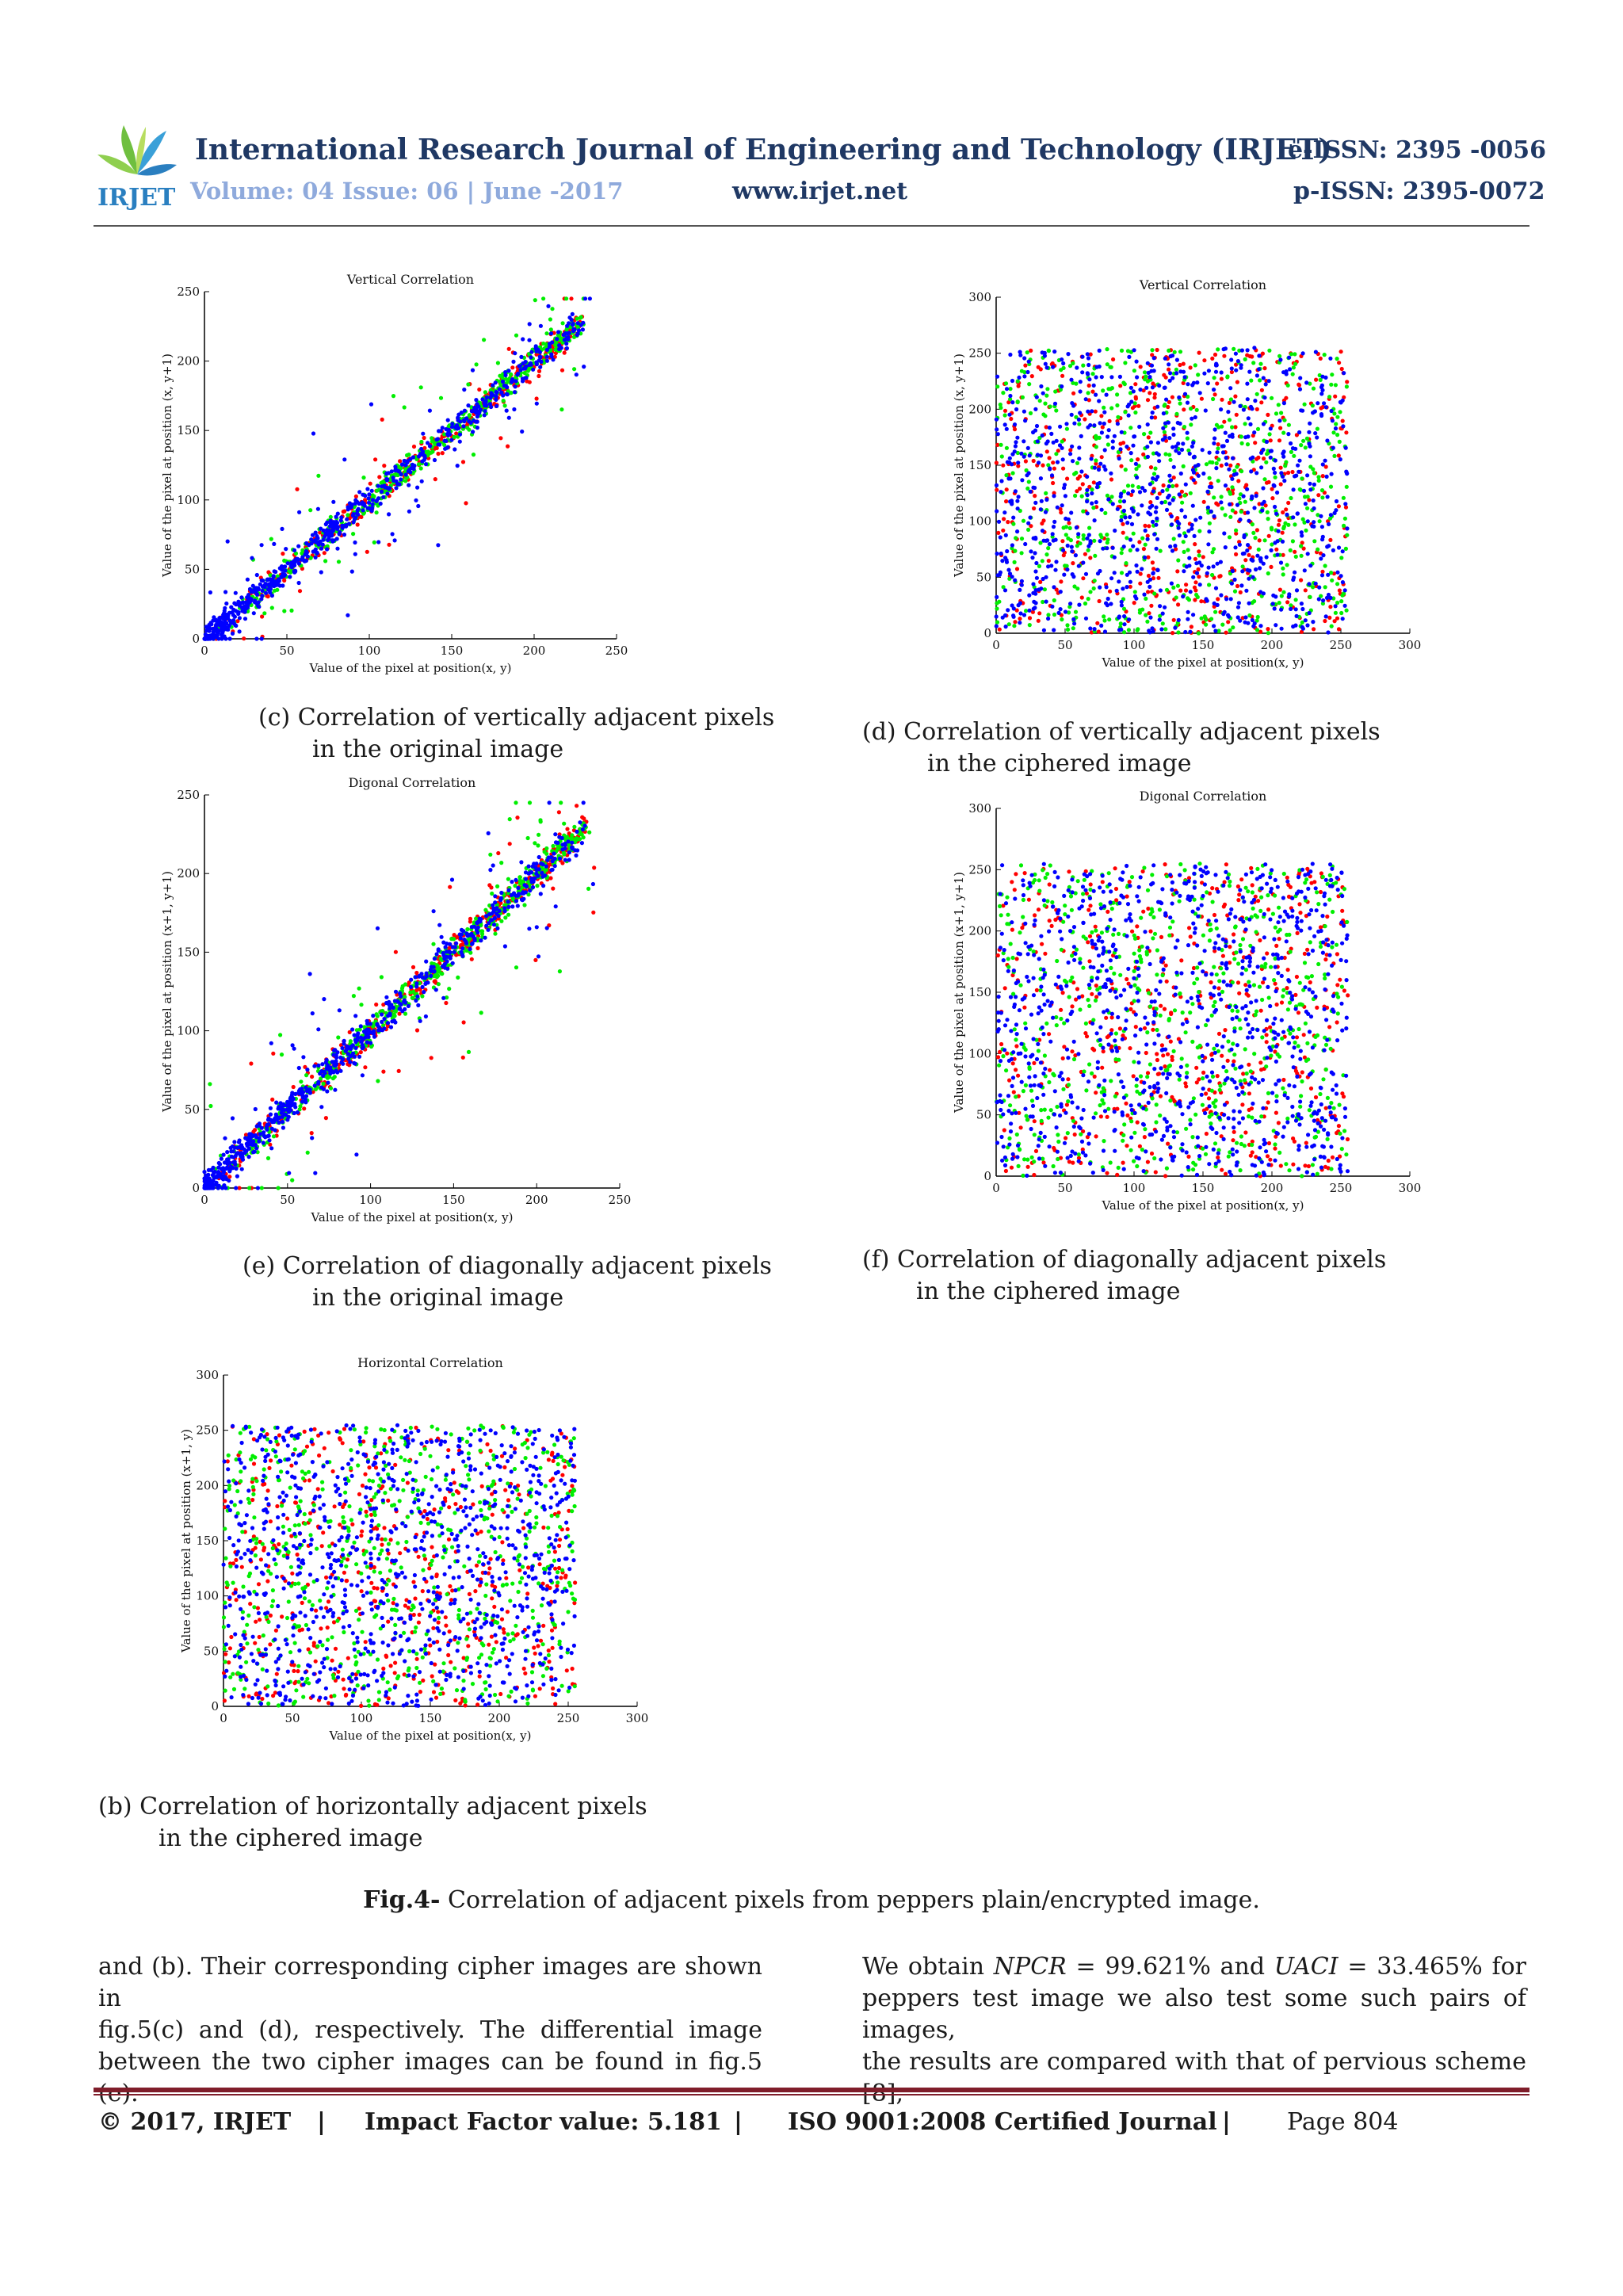  What do you see at coordinates (811, 226) in the screenshot?
I see `header-divider` at bounding box center [811, 226].